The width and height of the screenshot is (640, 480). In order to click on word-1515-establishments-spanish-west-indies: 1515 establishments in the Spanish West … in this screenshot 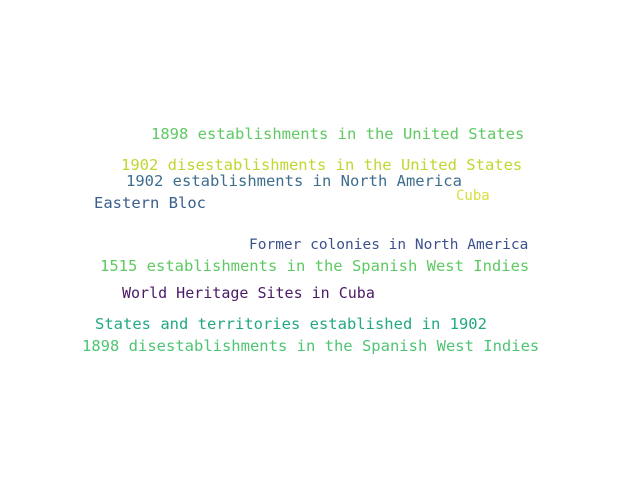, I will do `click(315, 266)`.